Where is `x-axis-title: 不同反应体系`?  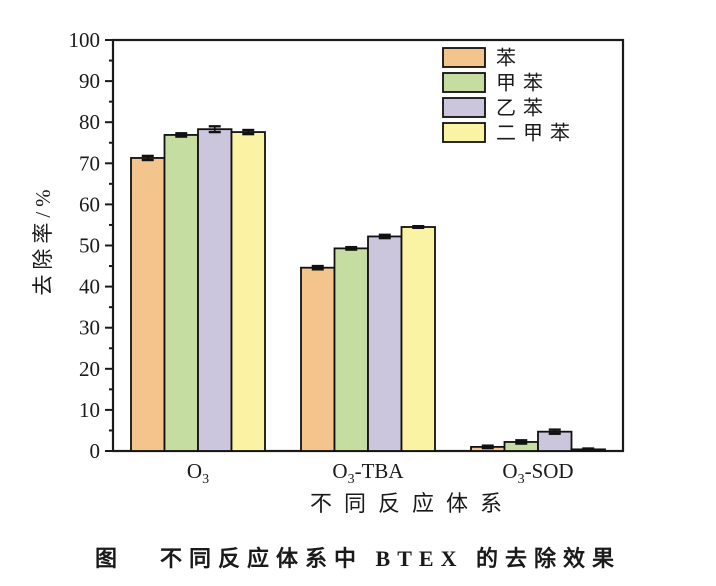 x-axis-title: 不同反应体系 is located at coordinates (412, 503).